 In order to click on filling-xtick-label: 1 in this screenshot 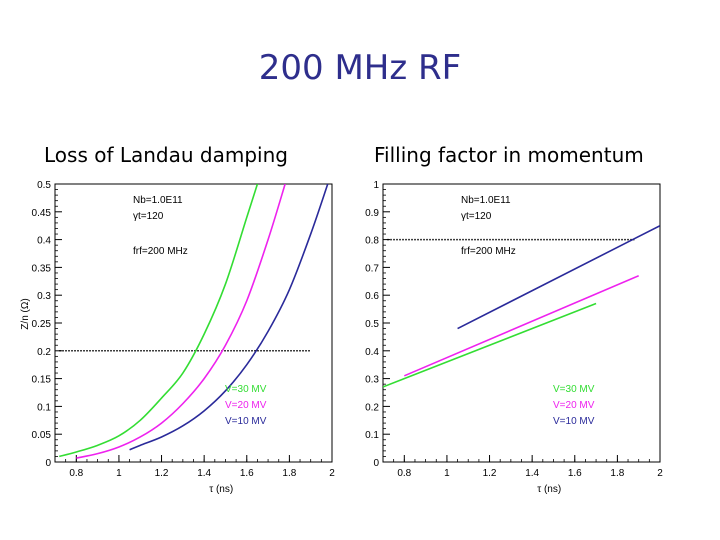, I will do `click(447, 473)`.